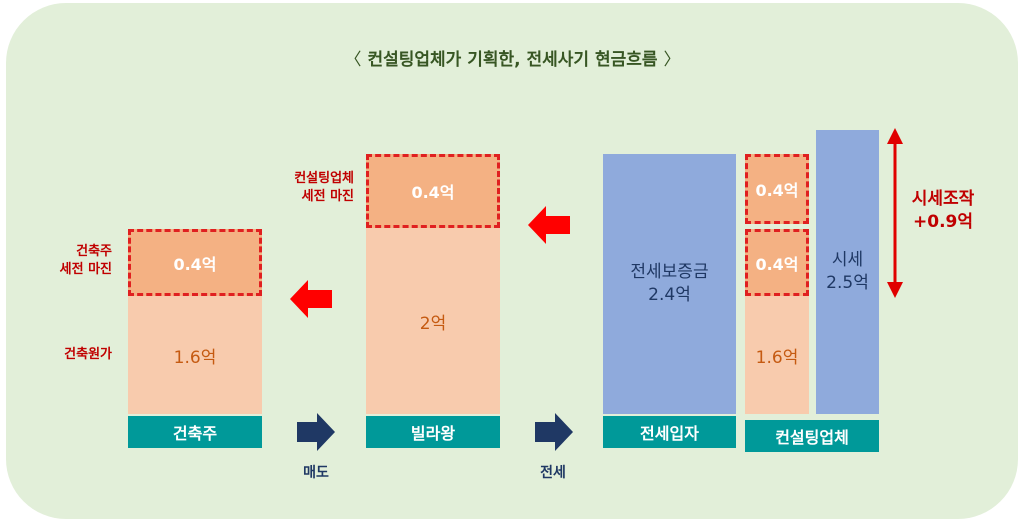  I want to click on jeonse-label: 전세, so click(553, 473).